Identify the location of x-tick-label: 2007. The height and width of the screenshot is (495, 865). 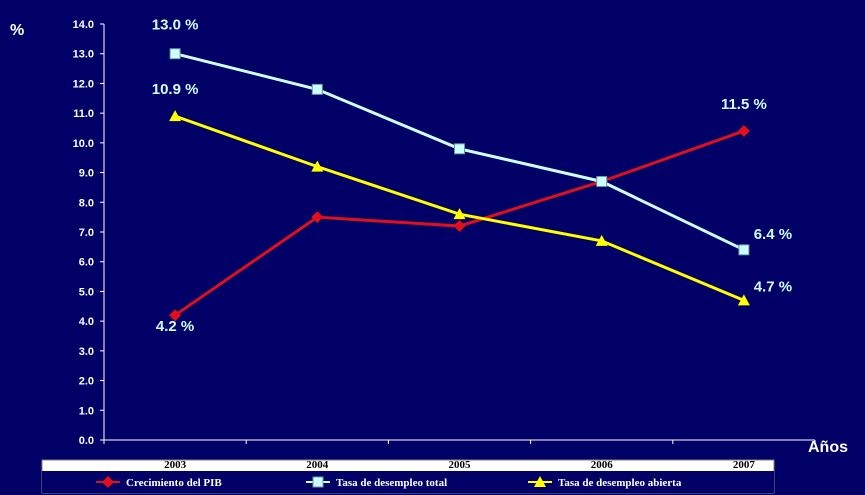
(744, 465).